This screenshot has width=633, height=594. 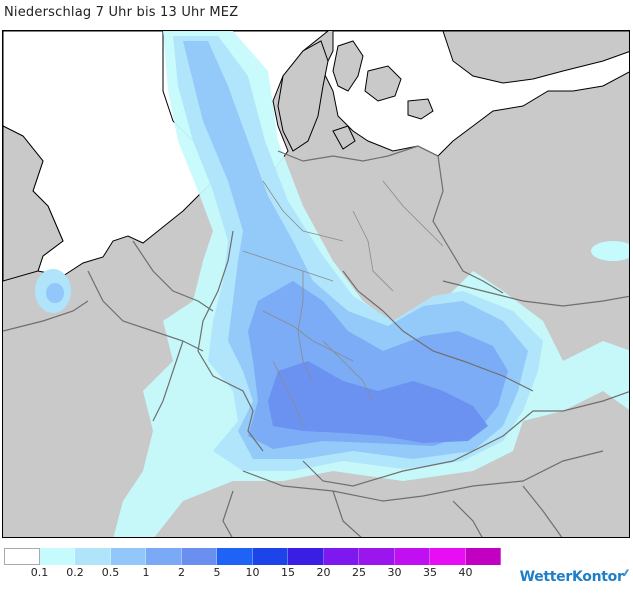 I want to click on brand-name: WetterKontor, so click(x=571, y=577).